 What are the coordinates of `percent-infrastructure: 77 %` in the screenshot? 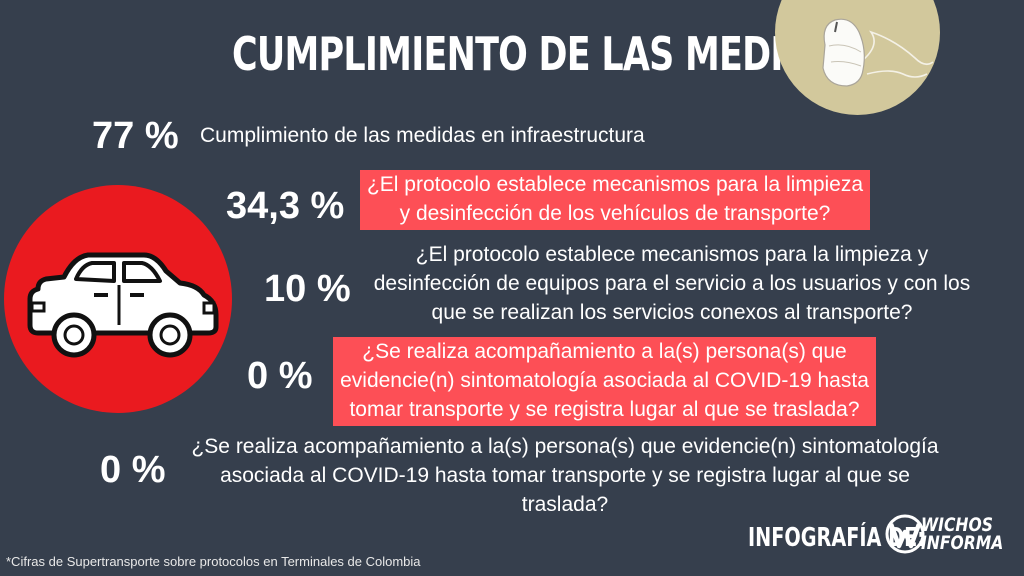 It's located at (135, 136).